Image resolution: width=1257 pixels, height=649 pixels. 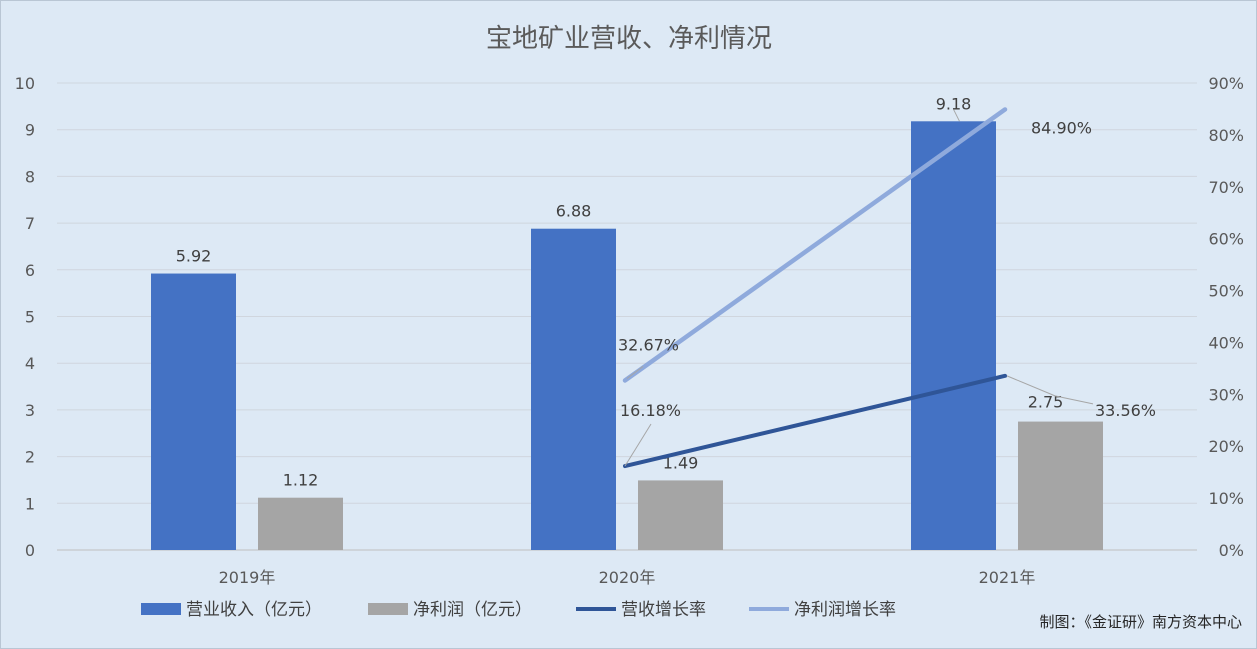 I want to click on category-label: 2020年, so click(x=627, y=577).